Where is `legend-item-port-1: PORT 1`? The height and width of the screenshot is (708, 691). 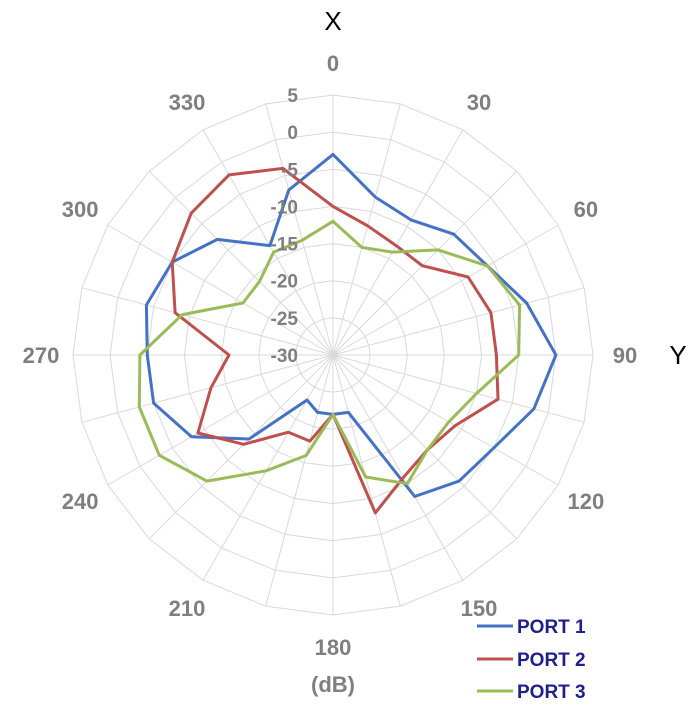
legend-item-port-1: PORT 1 is located at coordinates (531, 627).